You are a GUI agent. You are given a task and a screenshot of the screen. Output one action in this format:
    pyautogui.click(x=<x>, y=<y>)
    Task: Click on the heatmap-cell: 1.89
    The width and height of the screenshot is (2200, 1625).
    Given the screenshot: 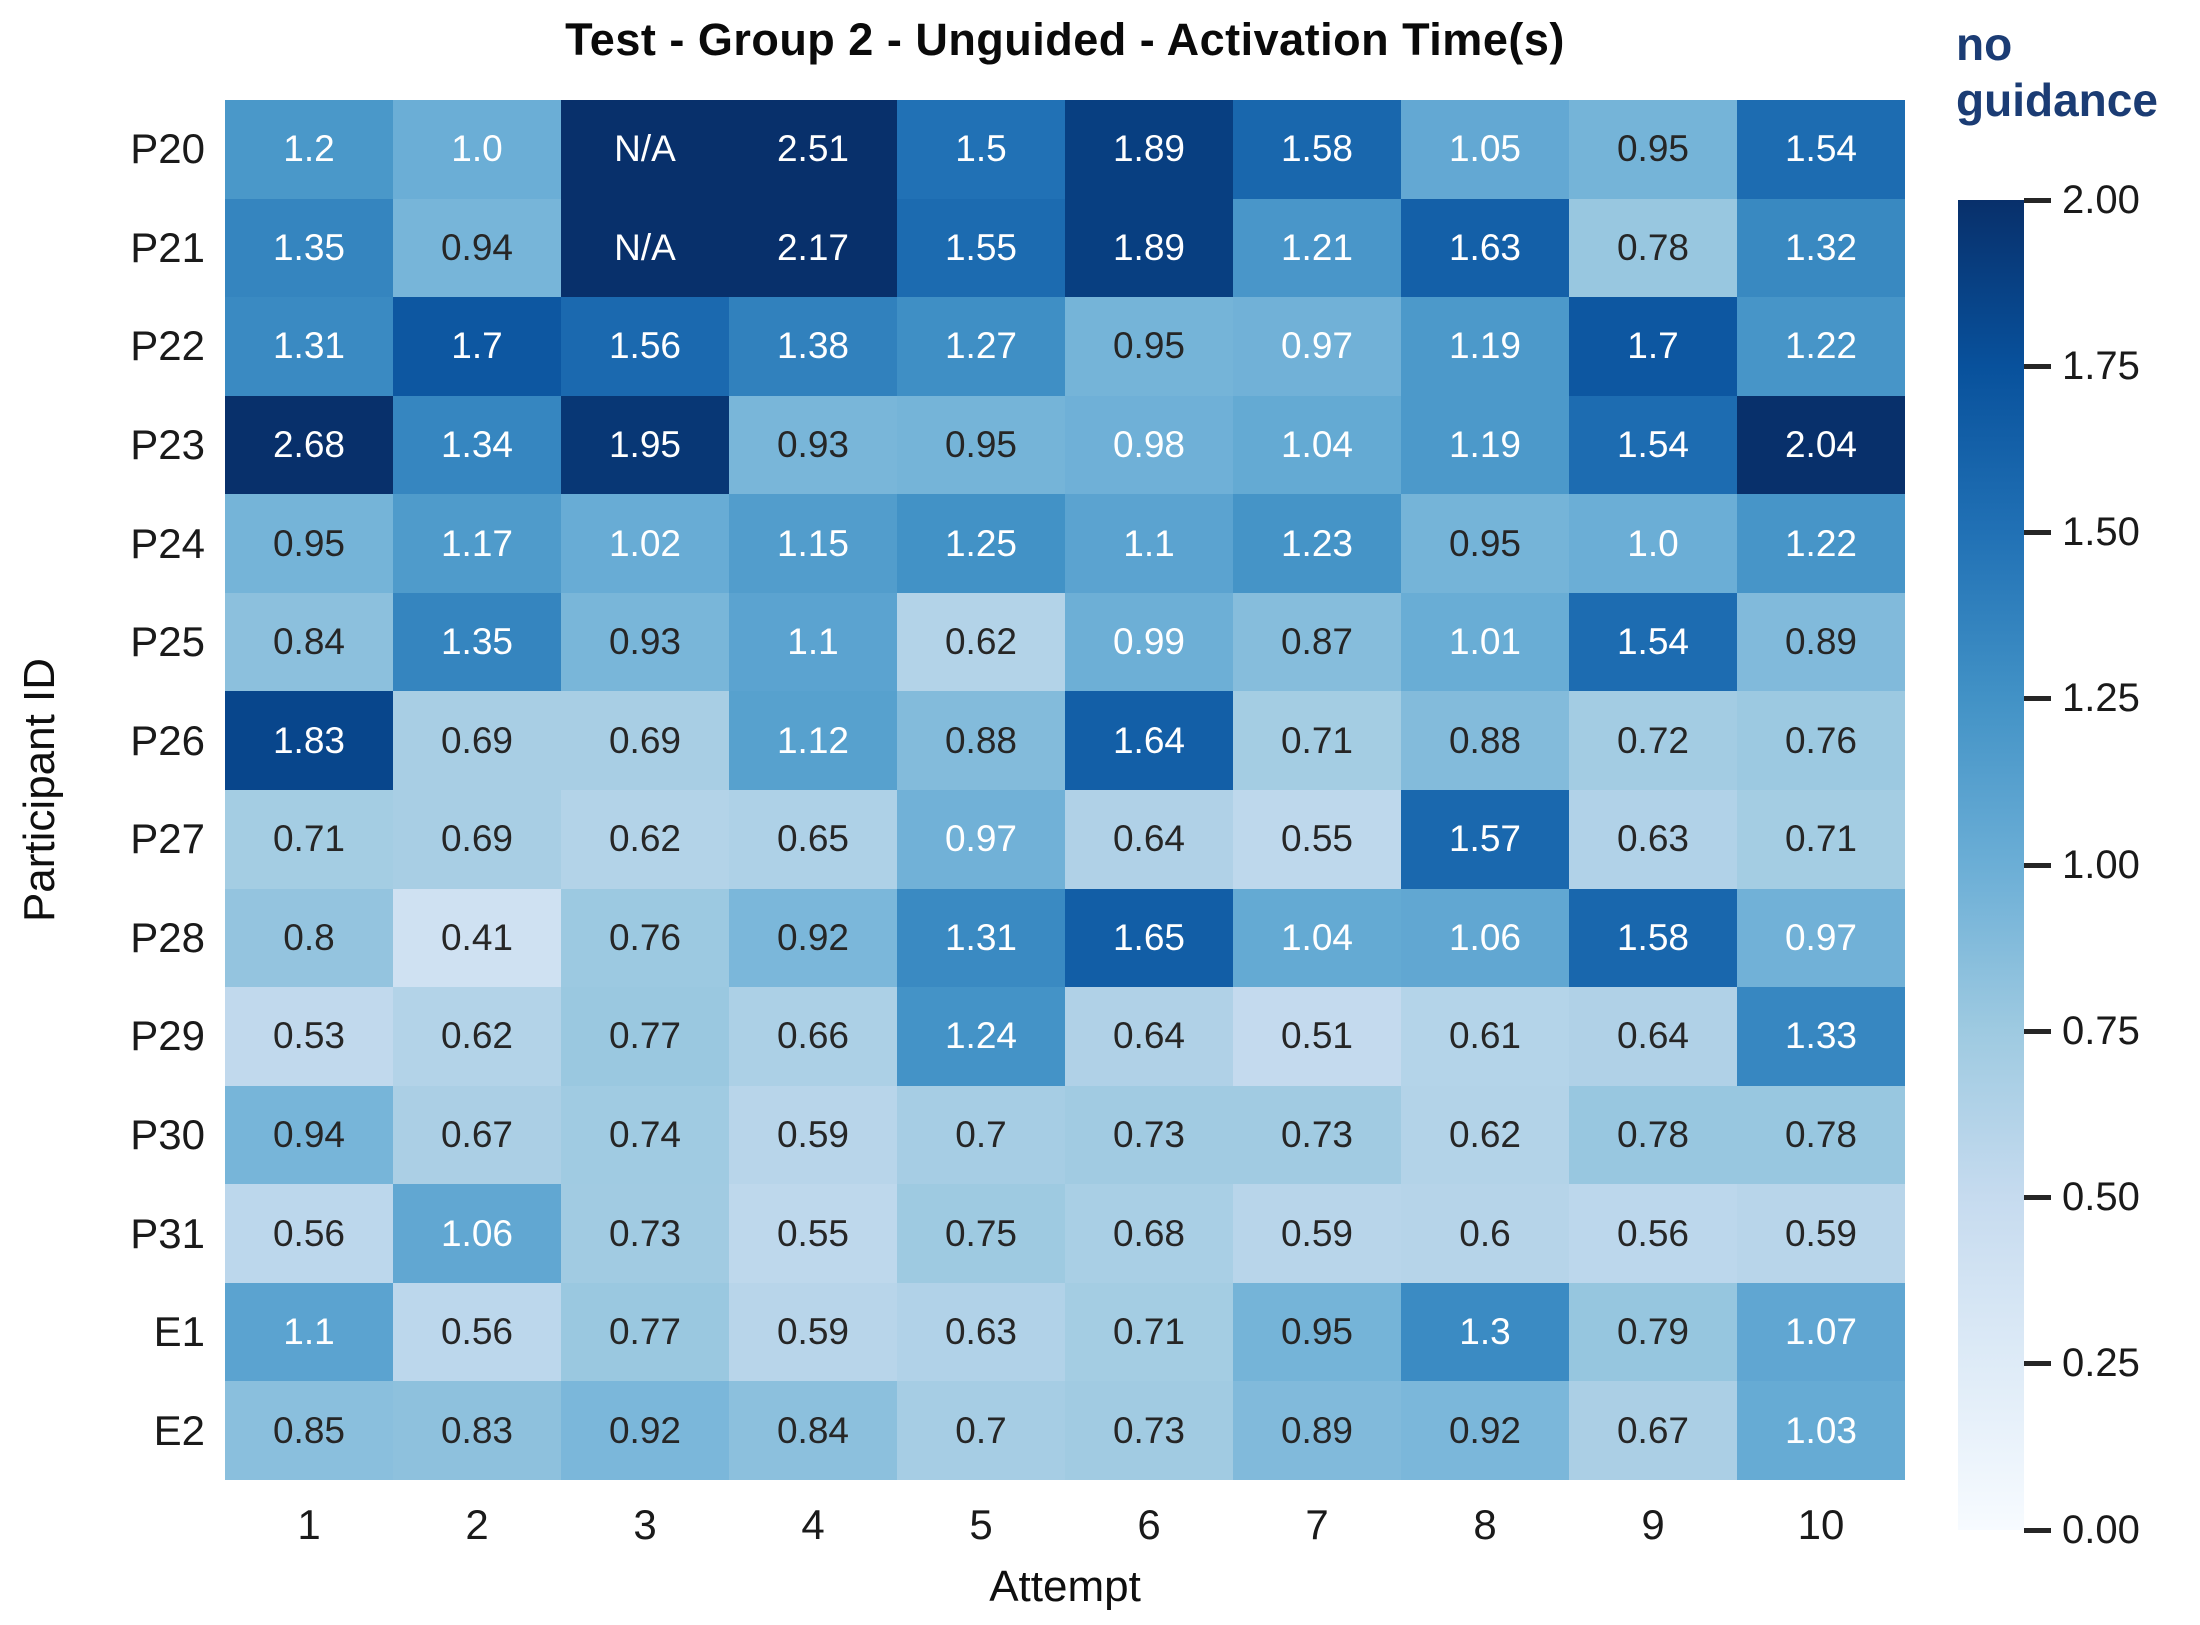 What is the action you would take?
    pyautogui.click(x=1149, y=248)
    